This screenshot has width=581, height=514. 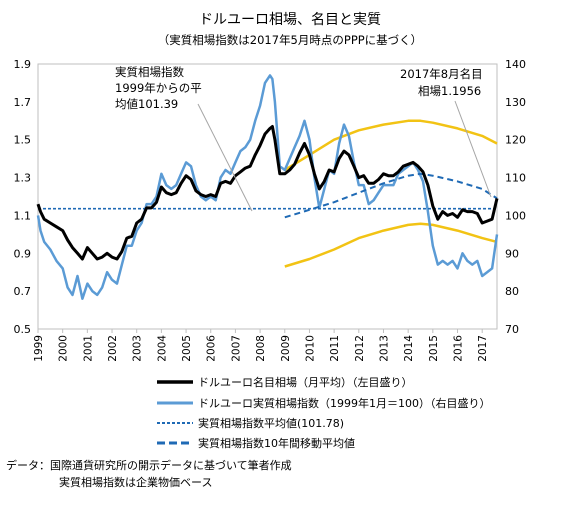 I want to click on left-tick-label: 1.1, so click(x=23, y=215).